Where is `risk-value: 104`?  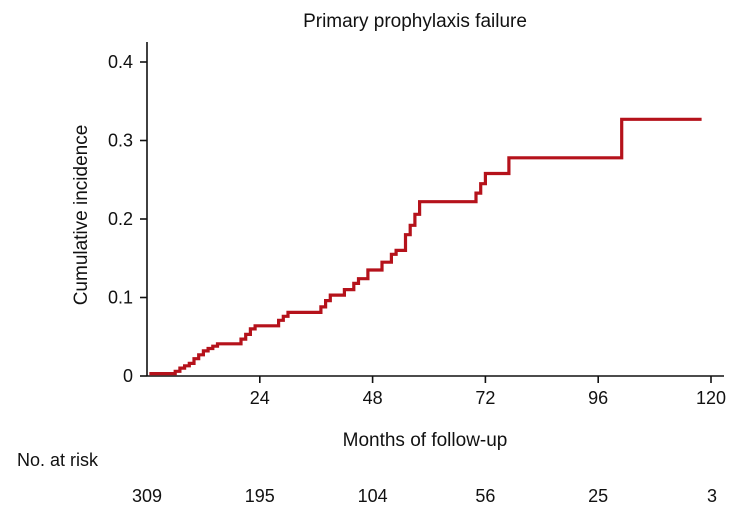 risk-value: 104 is located at coordinates (373, 496).